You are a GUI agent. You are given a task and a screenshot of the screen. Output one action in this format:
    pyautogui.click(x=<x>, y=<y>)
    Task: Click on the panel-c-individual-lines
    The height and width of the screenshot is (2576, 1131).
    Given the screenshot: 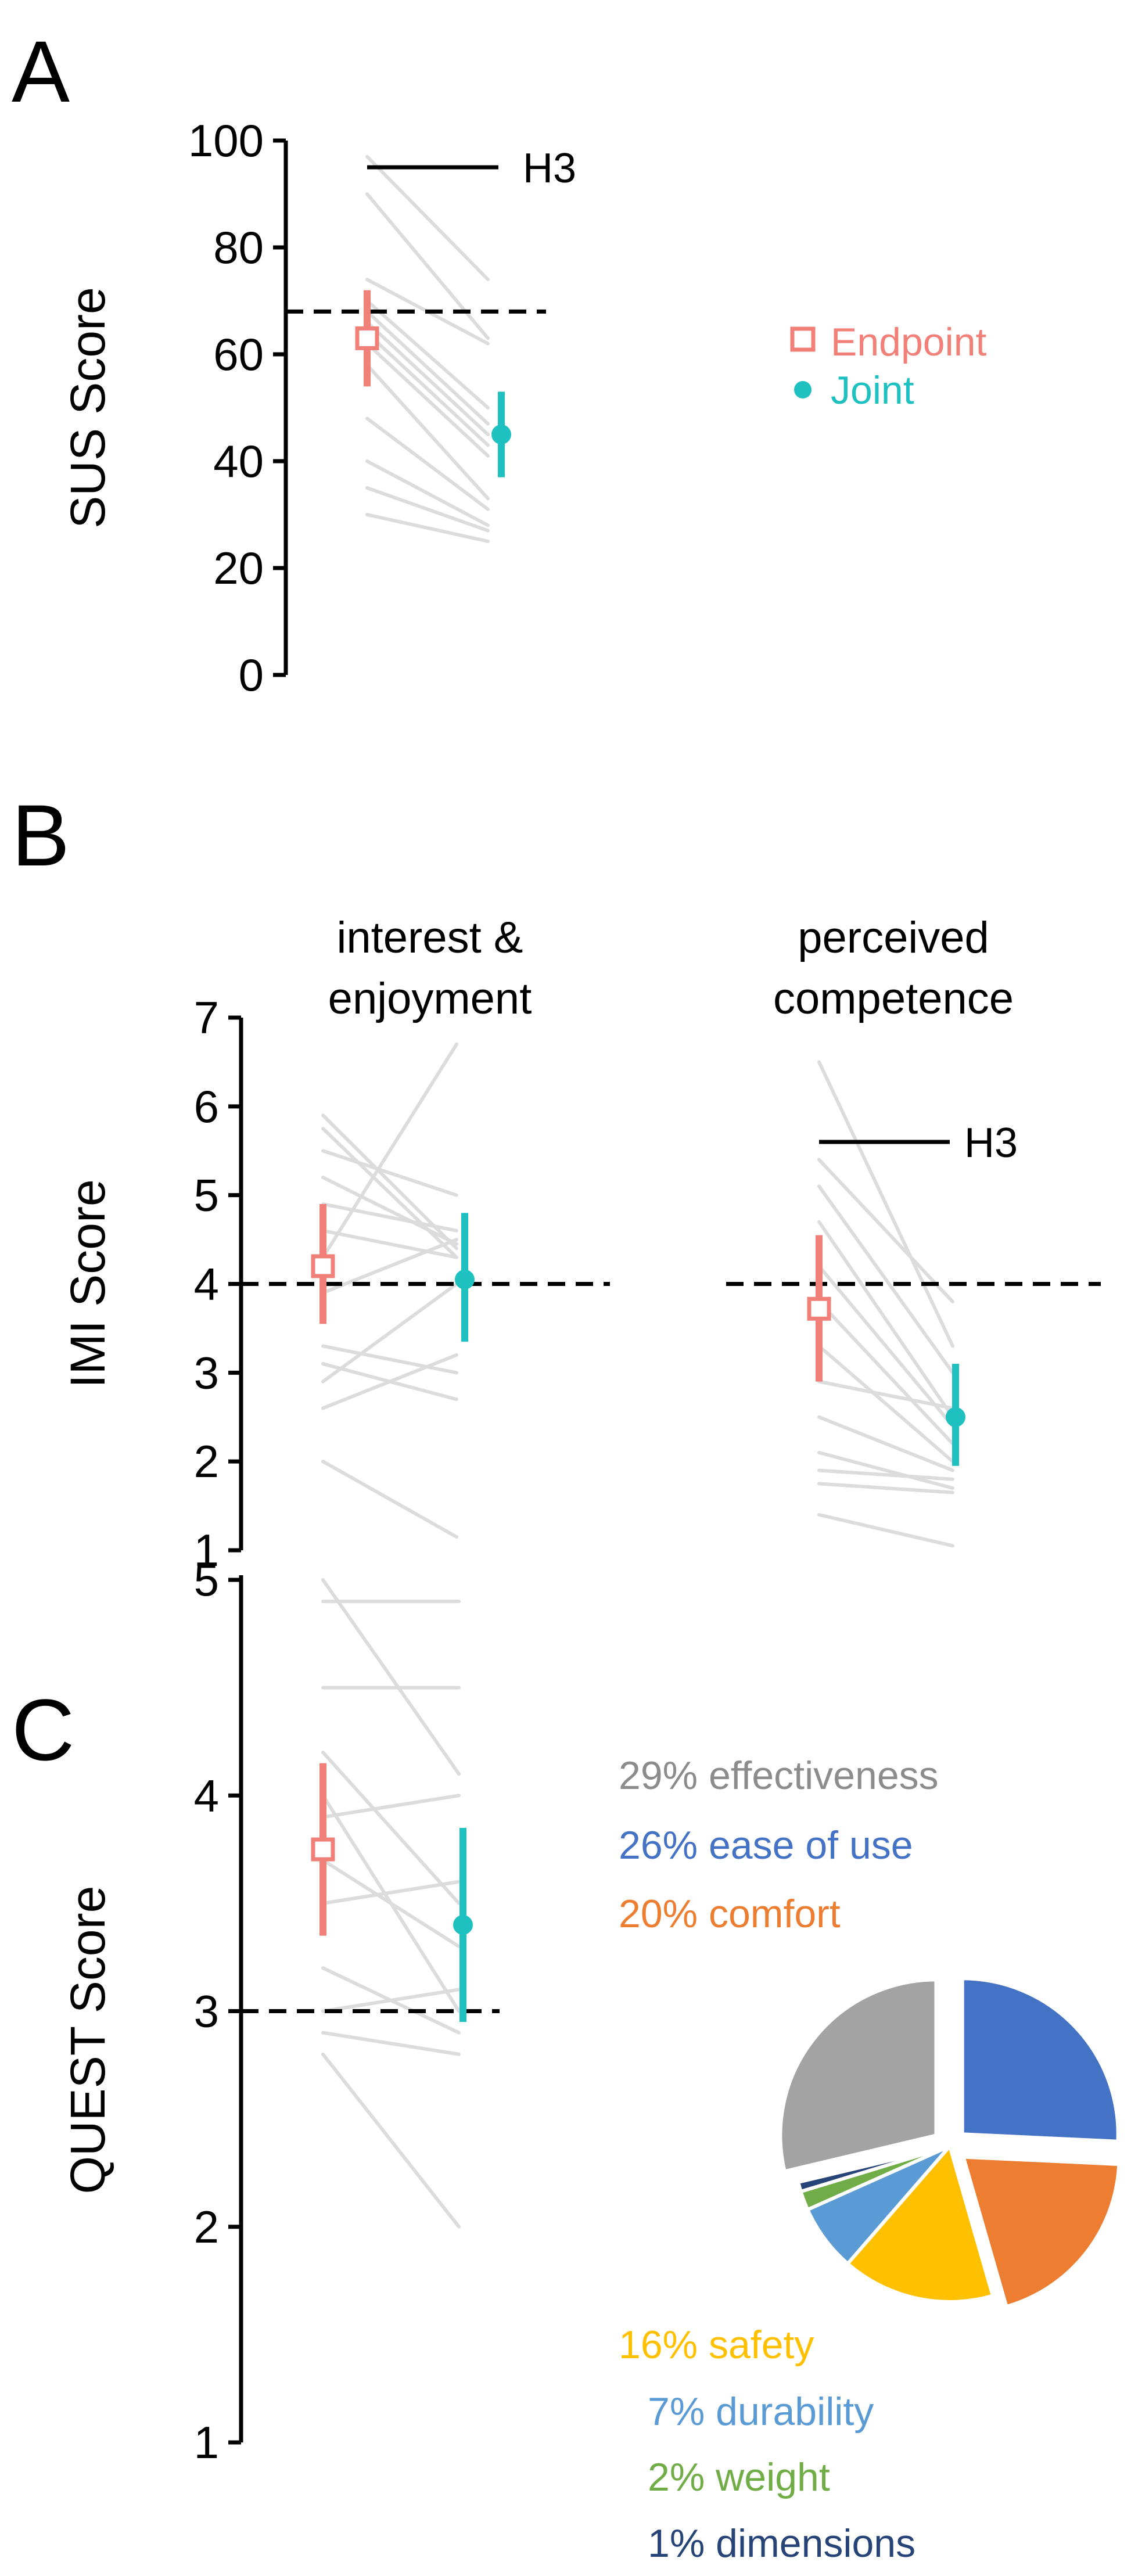 What is the action you would take?
    pyautogui.click(x=391, y=1903)
    